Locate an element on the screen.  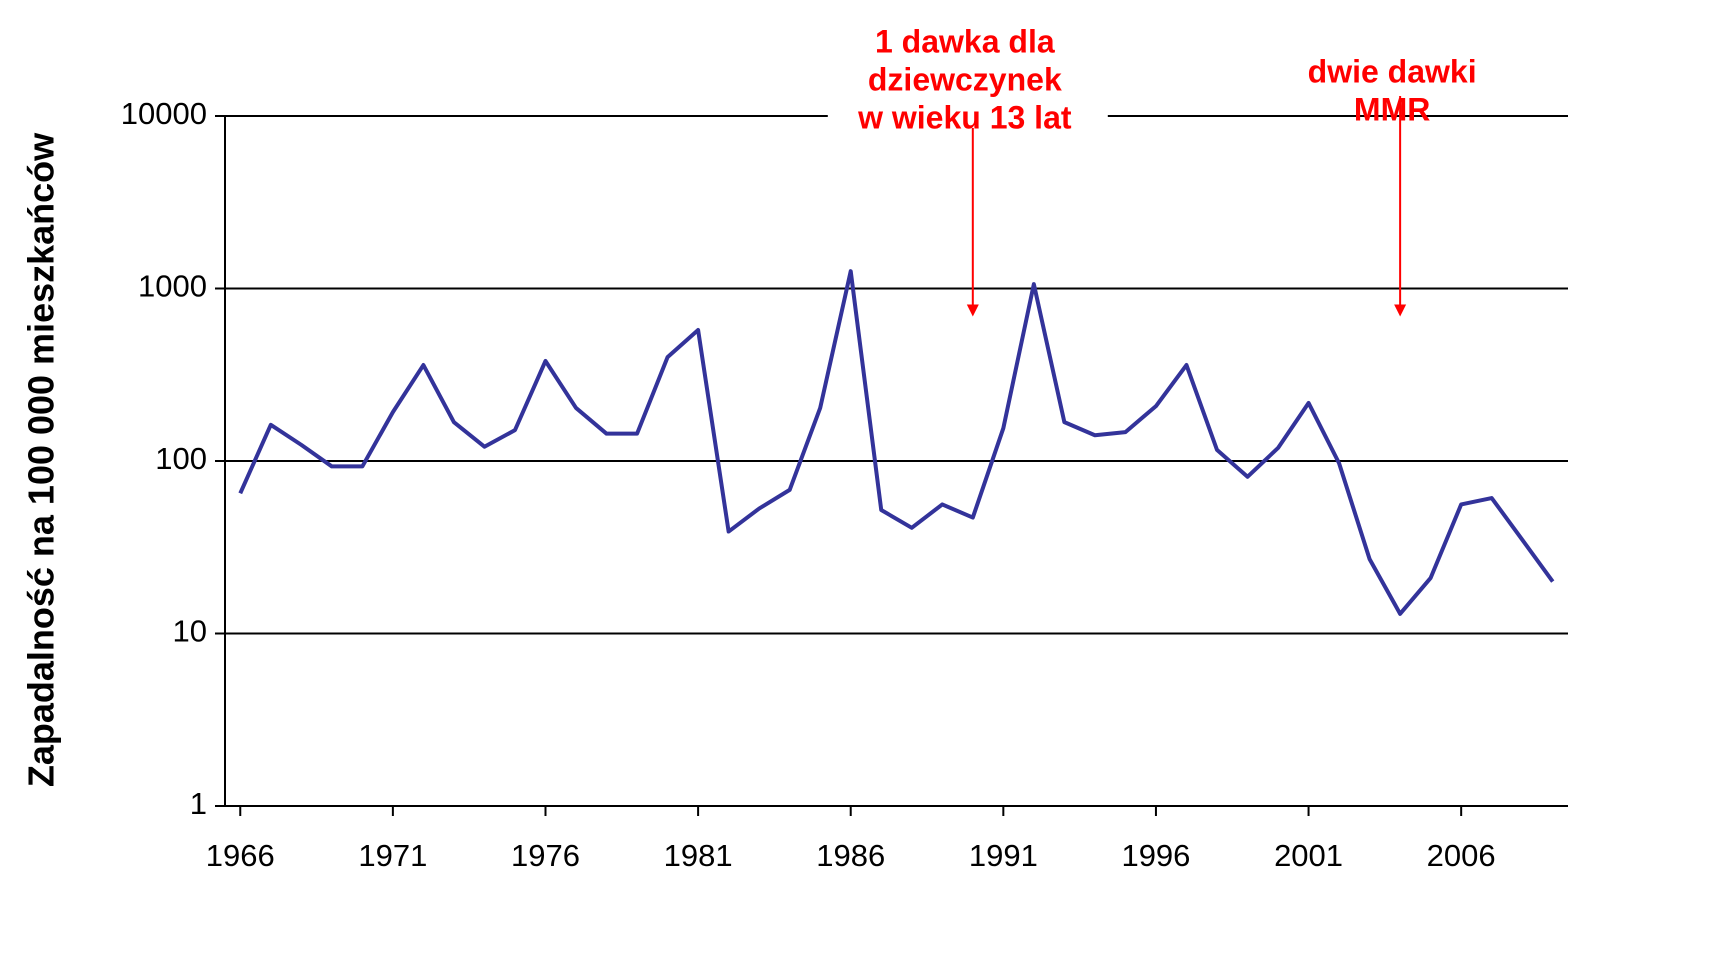
annotation-text: MMR is located at coordinates (1392, 109).